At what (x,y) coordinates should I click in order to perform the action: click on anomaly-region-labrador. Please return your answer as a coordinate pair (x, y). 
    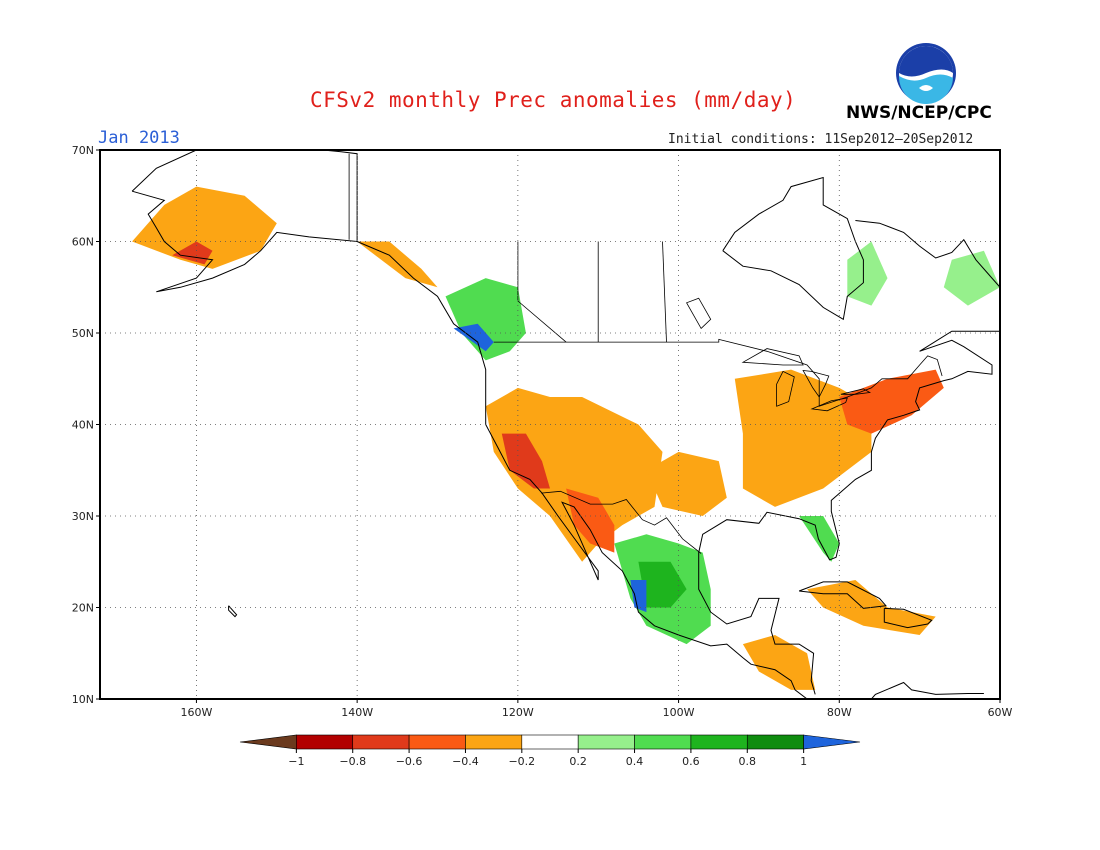
    Looking at the image, I should click on (971, 278).